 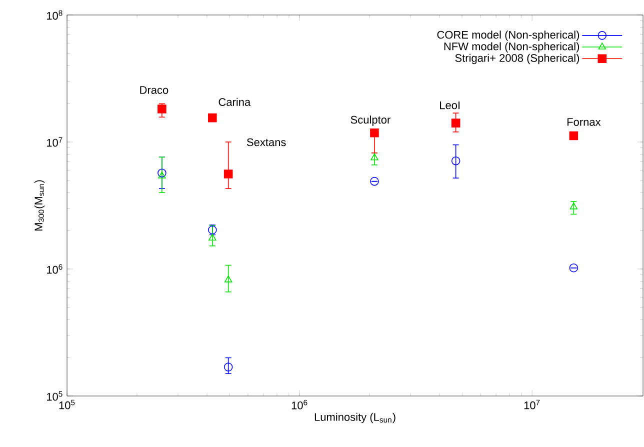 What do you see at coordinates (154, 90) in the screenshot?
I see `annotation: Draco` at bounding box center [154, 90].